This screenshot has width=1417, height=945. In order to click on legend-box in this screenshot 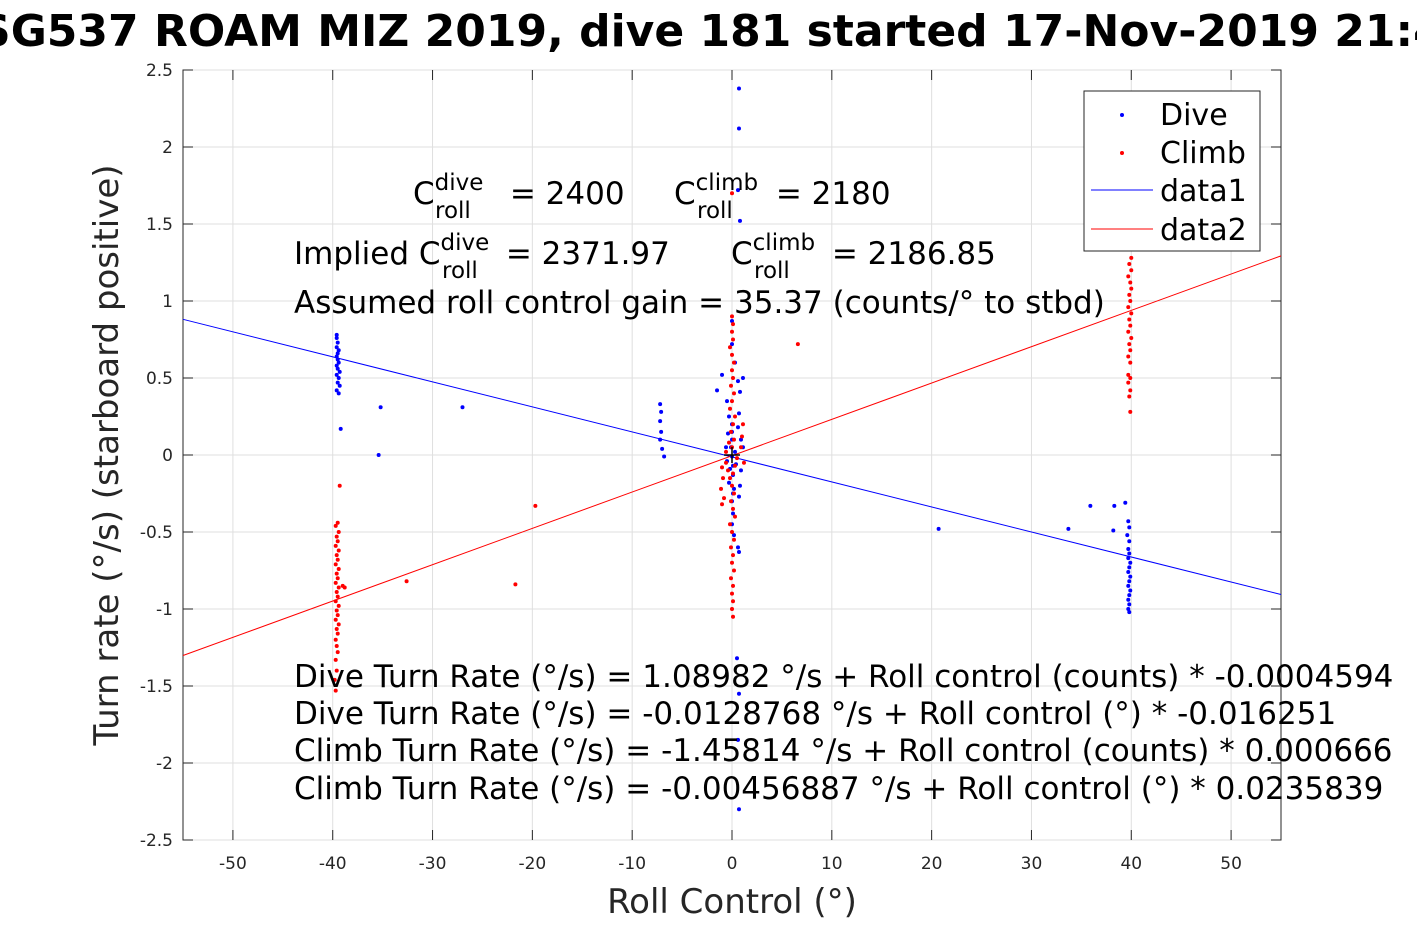, I will do `click(1172, 171)`.